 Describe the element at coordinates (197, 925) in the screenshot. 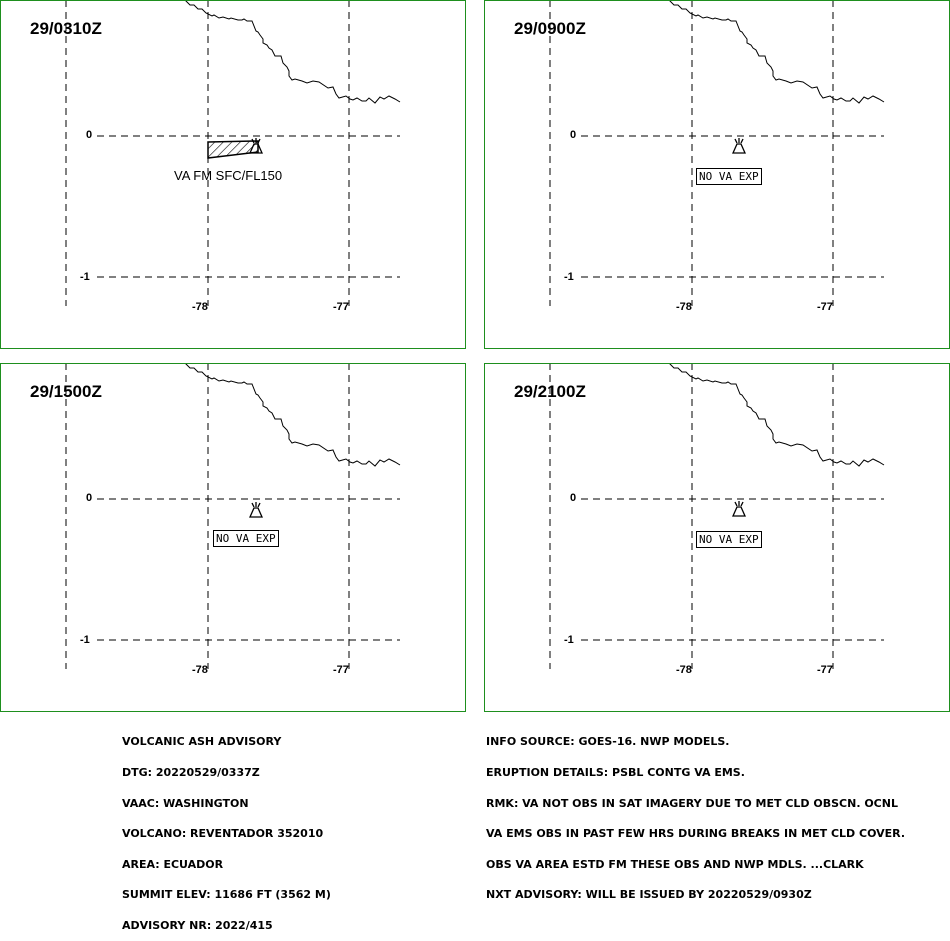

I see `advisory-line: ADVISORY NR: 2022/415` at that location.